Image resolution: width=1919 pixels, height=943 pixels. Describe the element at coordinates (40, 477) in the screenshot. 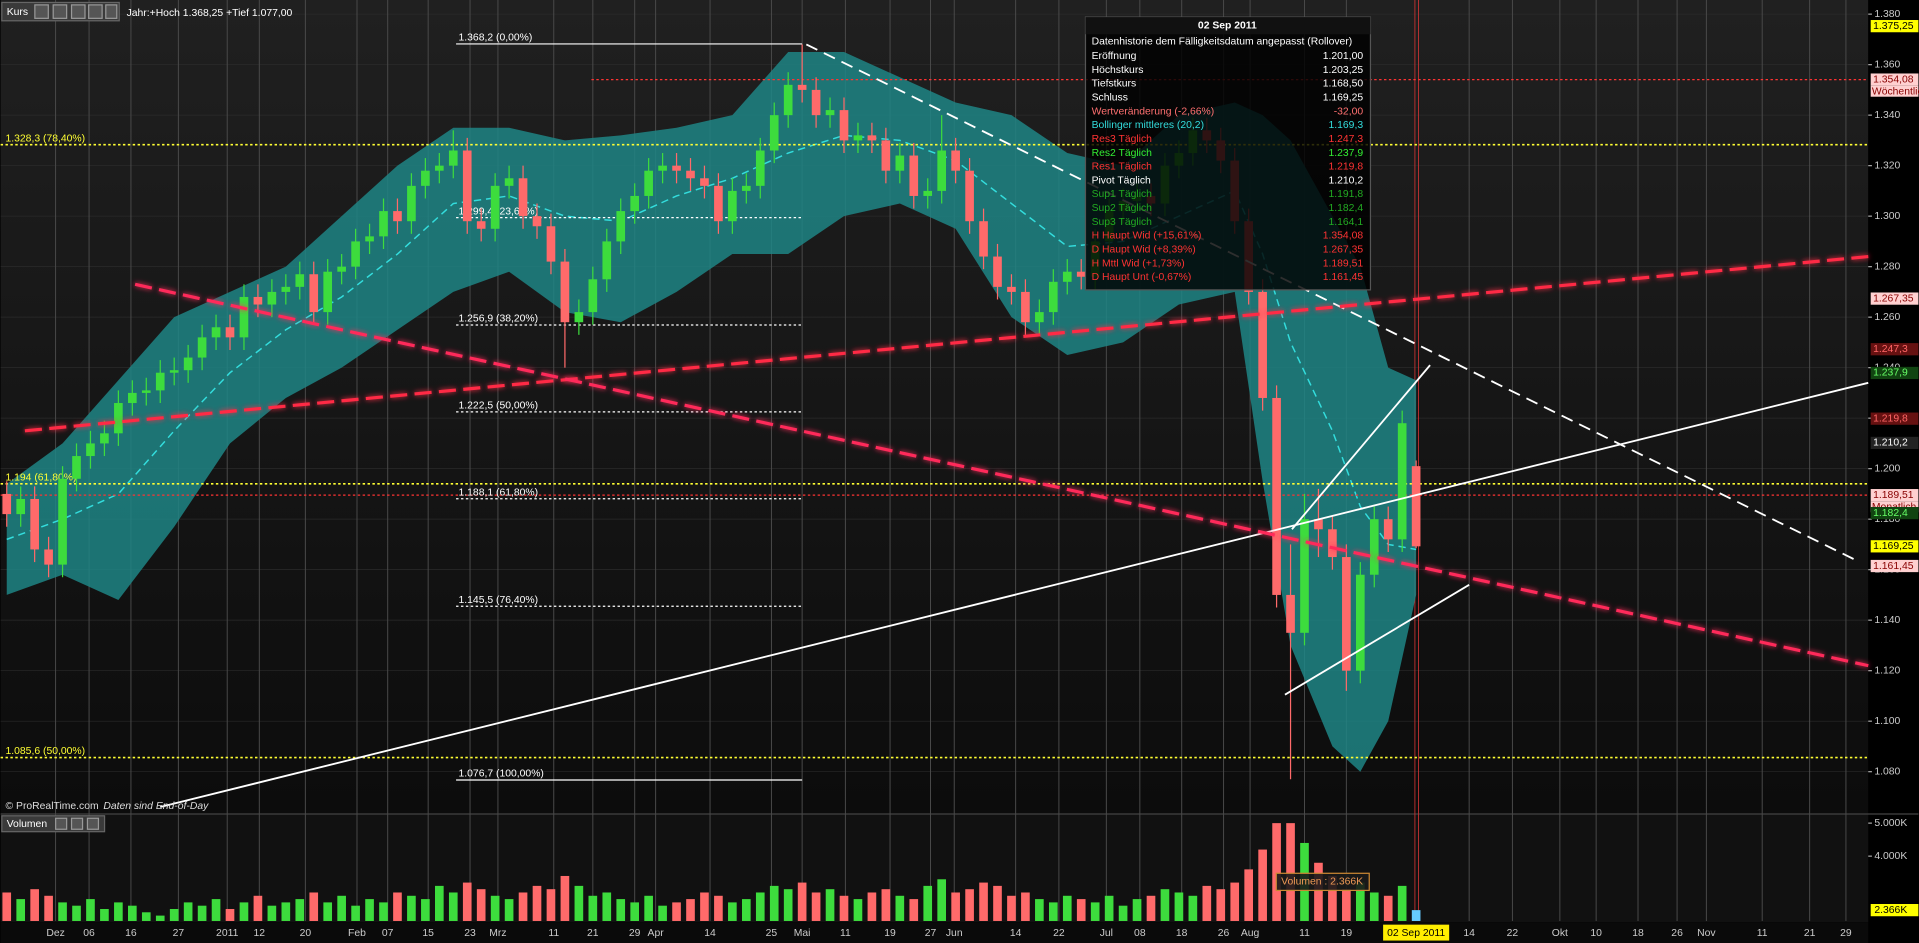

I see `level-label: 1.194 (61,80%)` at that location.